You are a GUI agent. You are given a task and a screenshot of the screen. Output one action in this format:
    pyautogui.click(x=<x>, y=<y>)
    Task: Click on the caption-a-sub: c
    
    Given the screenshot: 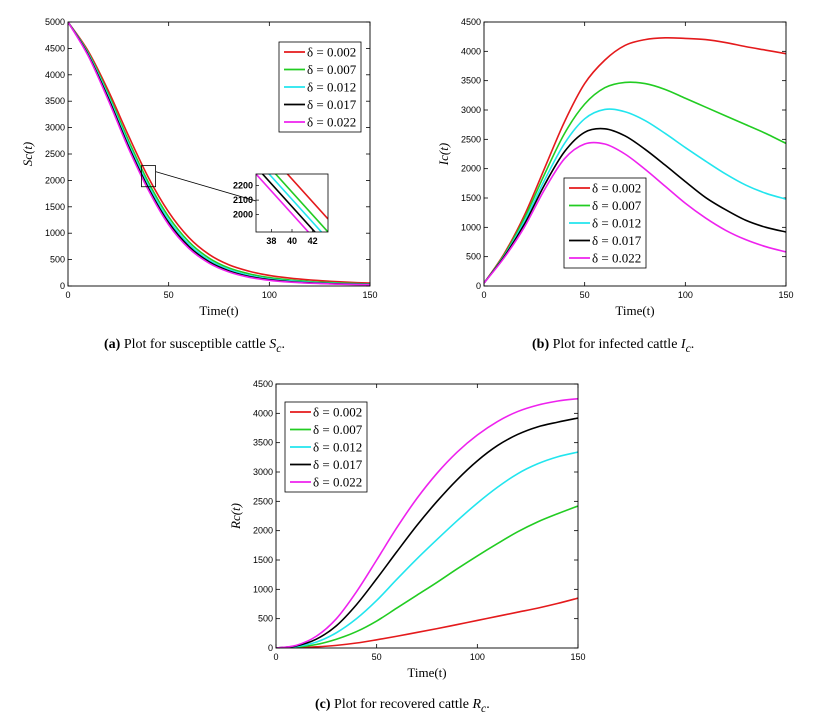 What is the action you would take?
    pyautogui.click(x=279, y=348)
    